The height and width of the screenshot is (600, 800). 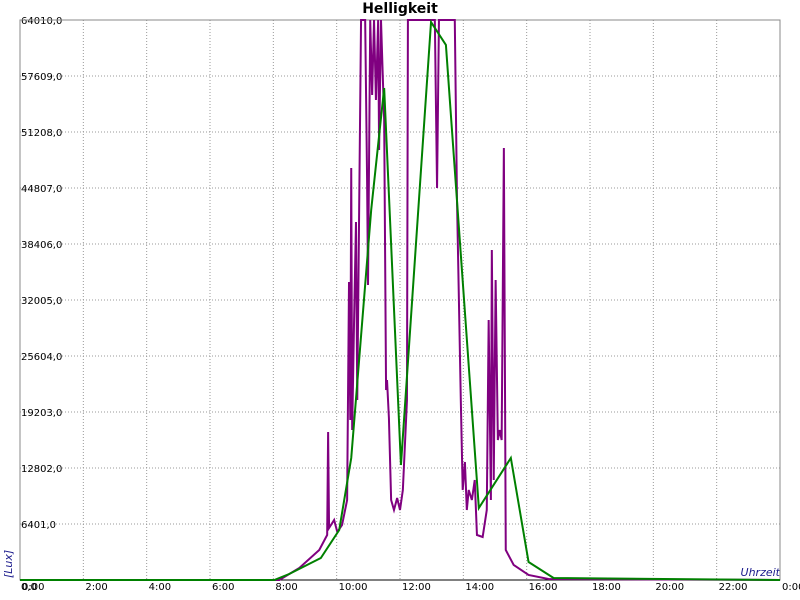 I want to click on x-tick-label: 6:00, so click(x=223, y=587).